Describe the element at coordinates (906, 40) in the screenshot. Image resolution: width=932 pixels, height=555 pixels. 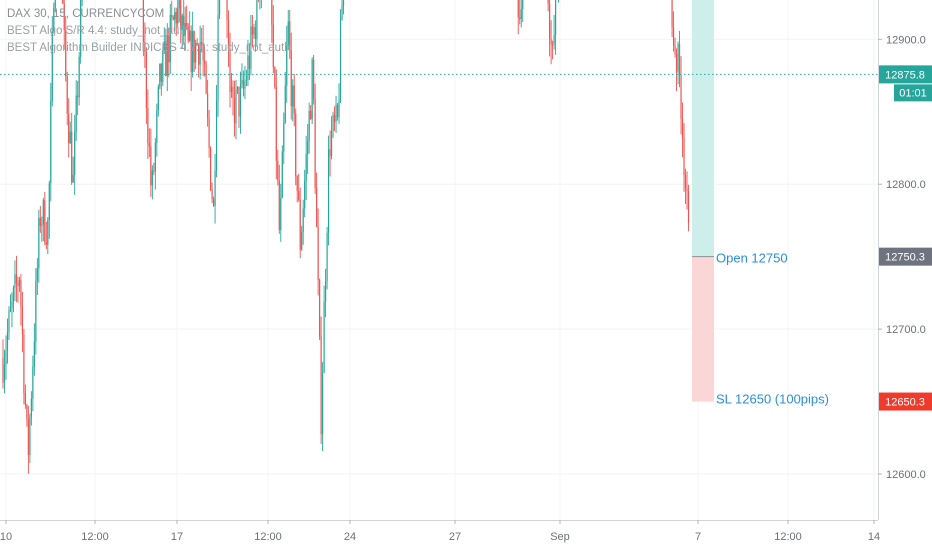
I see `y-tick-label: 12900.0` at that location.